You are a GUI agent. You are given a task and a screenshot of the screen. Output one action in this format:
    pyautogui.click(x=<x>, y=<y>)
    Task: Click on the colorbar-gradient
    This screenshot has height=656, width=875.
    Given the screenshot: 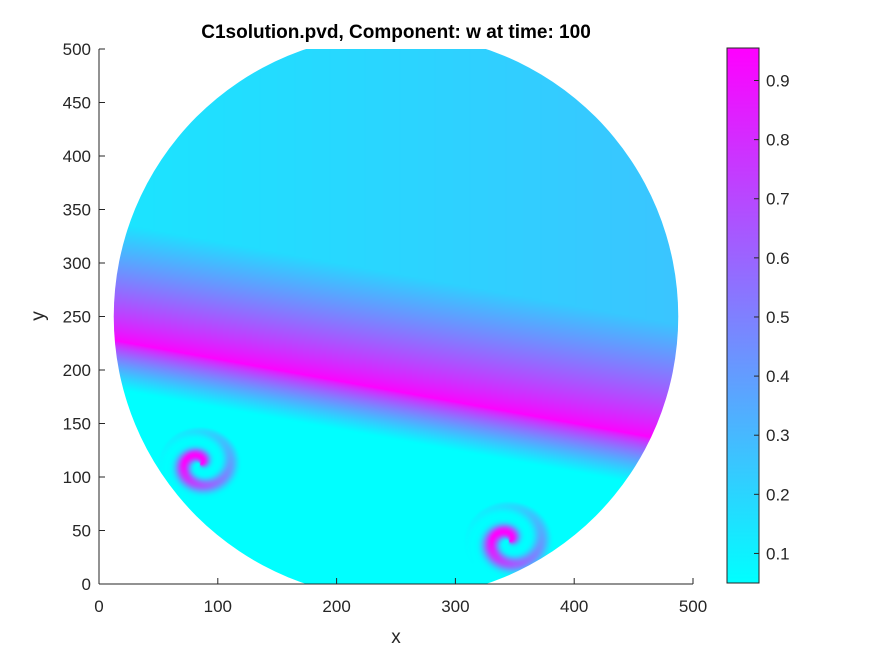 What is the action you would take?
    pyautogui.click(x=743, y=315)
    